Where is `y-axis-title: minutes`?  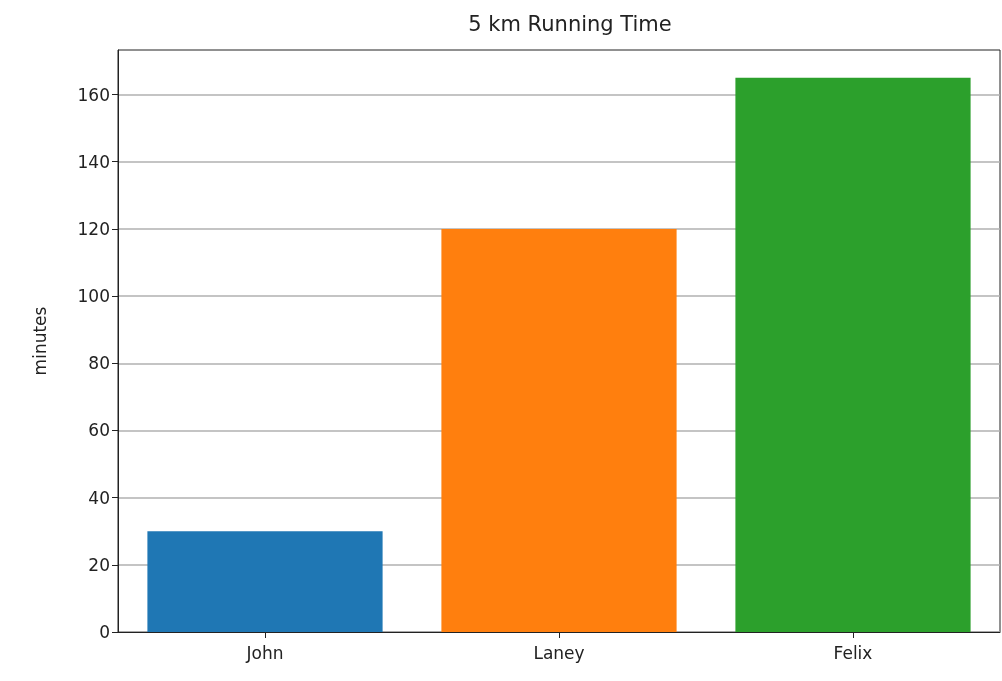
y-axis-title: minutes is located at coordinates (39, 341).